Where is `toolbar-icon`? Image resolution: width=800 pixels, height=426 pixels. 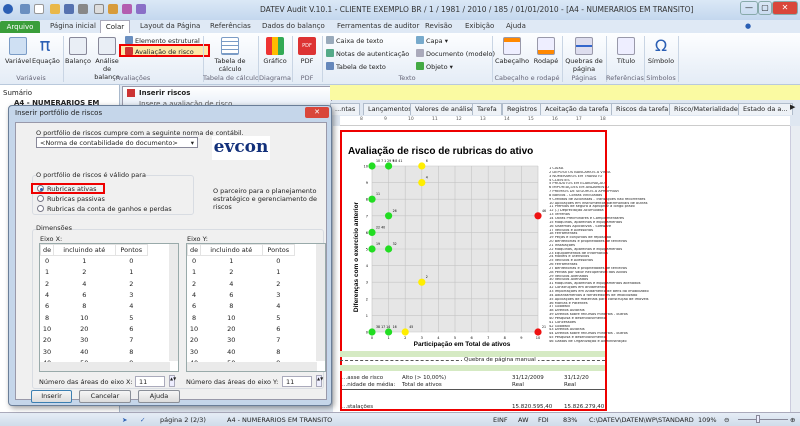 toolbar-icon is located at coordinates (113, 9).